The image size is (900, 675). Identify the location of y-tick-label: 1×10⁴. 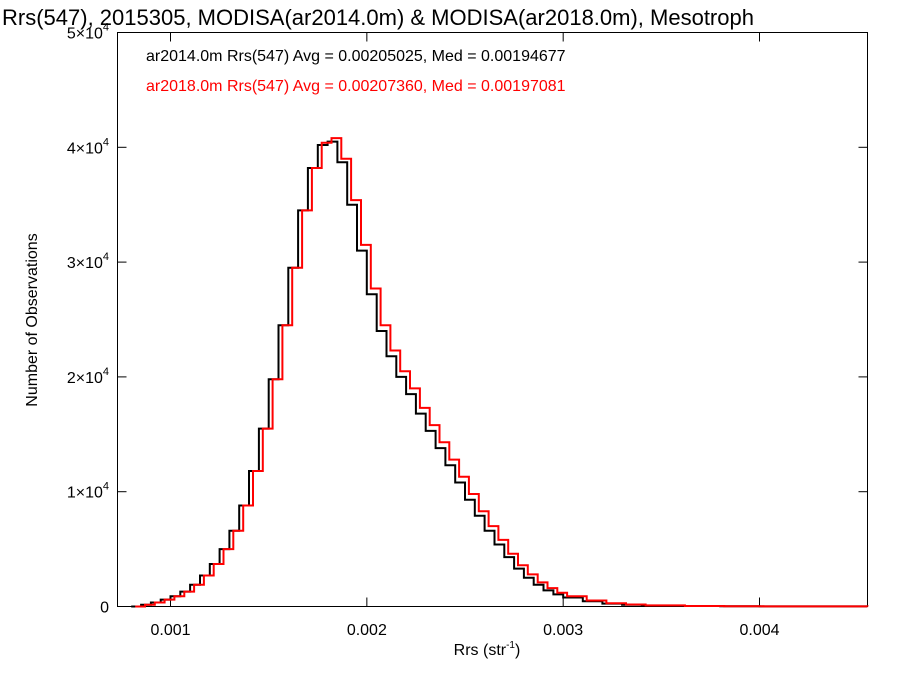
(88, 491).